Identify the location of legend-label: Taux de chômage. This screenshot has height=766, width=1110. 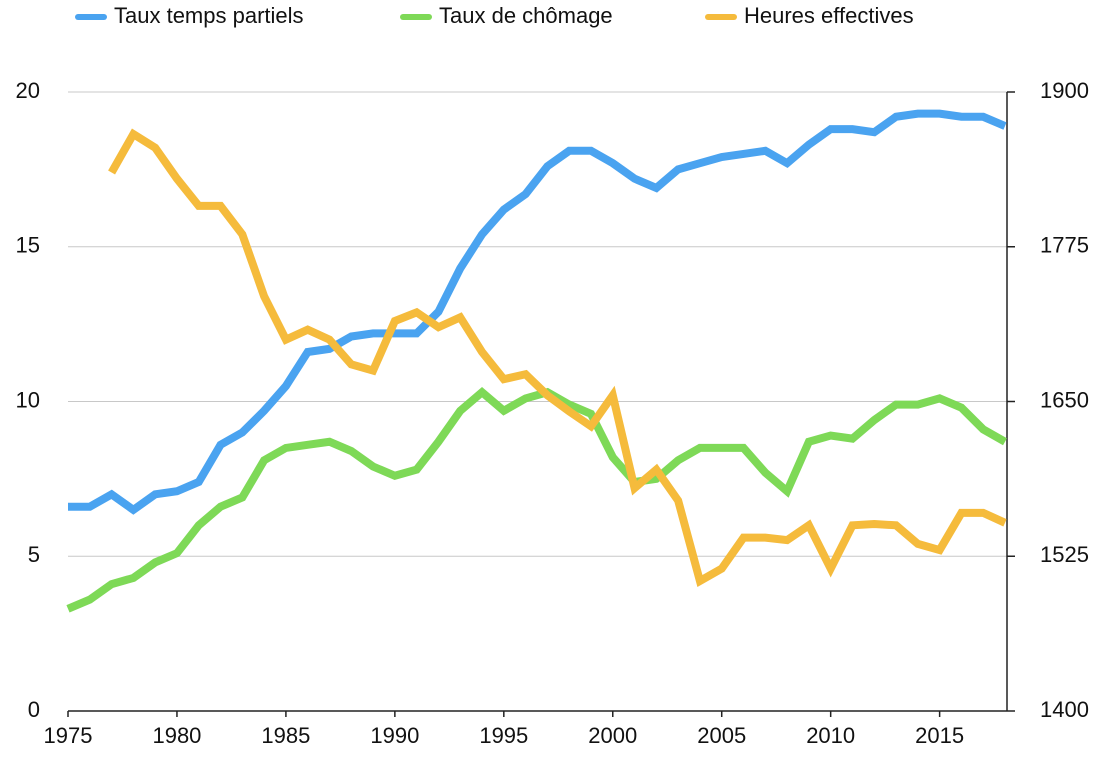
(526, 15).